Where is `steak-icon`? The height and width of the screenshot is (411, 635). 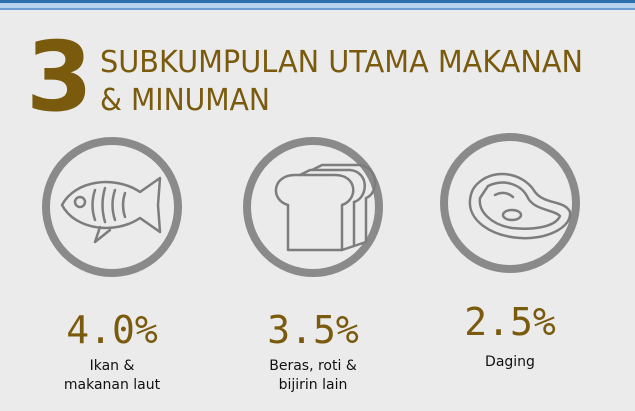
steak-icon is located at coordinates (520, 206).